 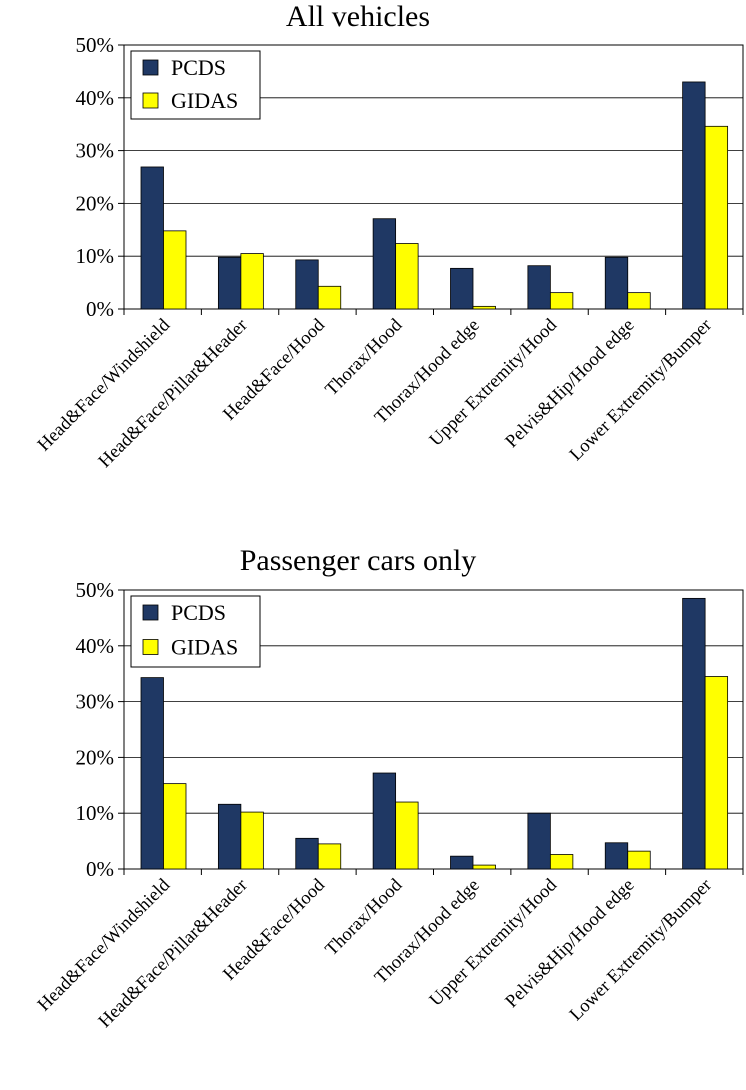 What do you see at coordinates (95, 757) in the screenshot?
I see `chart-2-ytick-label: 20%` at bounding box center [95, 757].